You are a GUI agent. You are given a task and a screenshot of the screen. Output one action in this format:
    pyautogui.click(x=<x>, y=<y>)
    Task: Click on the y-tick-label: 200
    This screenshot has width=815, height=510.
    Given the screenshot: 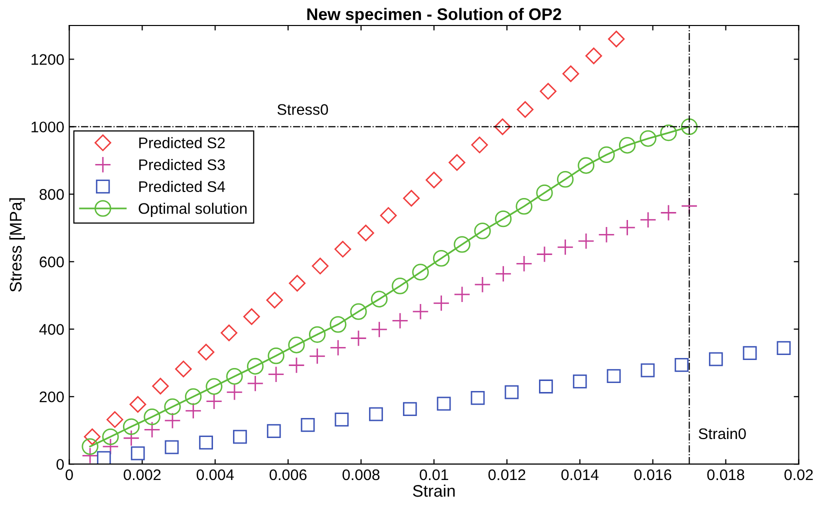 What is the action you would take?
    pyautogui.click(x=52, y=396)
    